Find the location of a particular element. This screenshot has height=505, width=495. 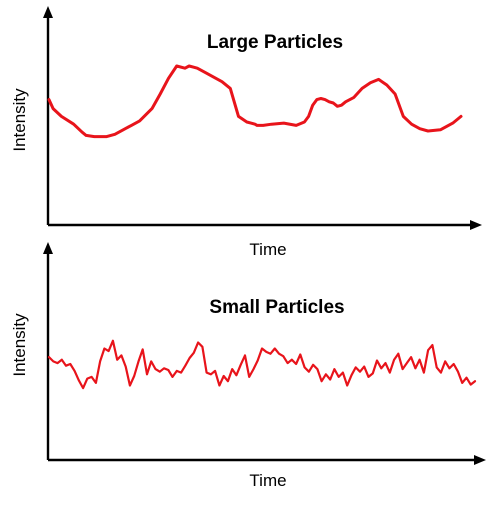

series-line-small-particles is located at coordinates (262, 364).